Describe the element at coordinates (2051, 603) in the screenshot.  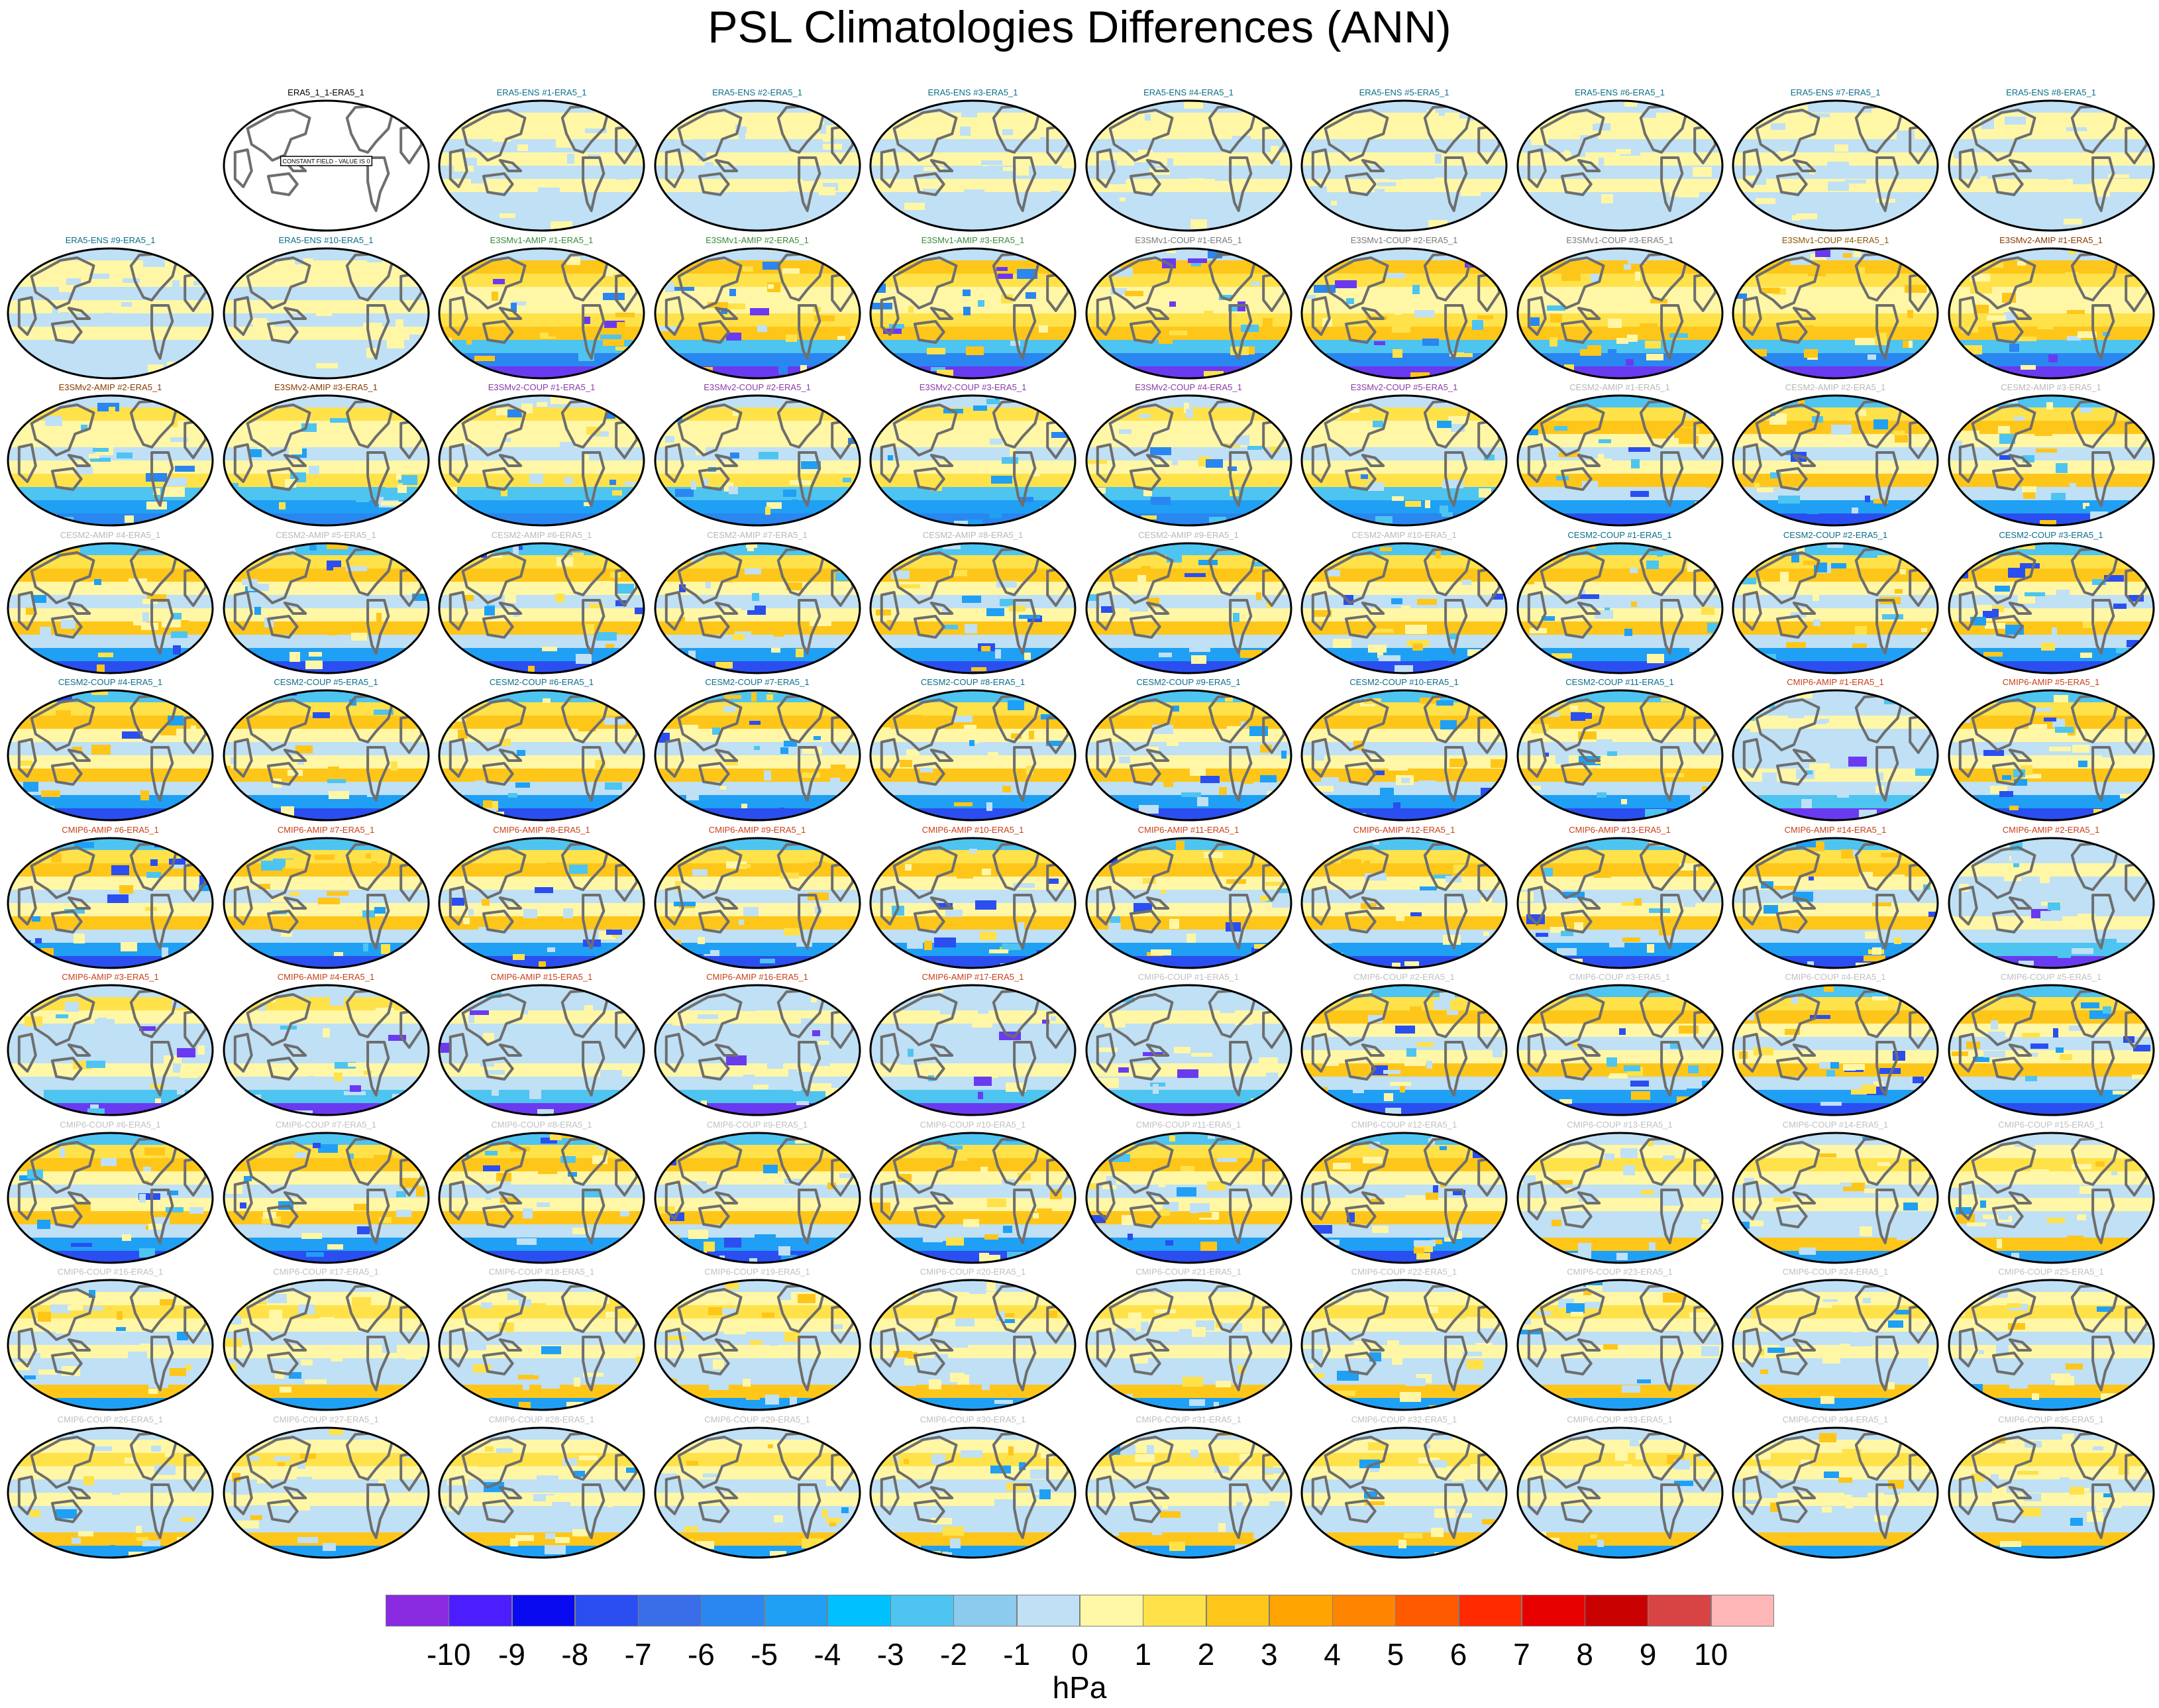
I see `map-panel: CESM2-COUP #3-ERA5_1` at that location.